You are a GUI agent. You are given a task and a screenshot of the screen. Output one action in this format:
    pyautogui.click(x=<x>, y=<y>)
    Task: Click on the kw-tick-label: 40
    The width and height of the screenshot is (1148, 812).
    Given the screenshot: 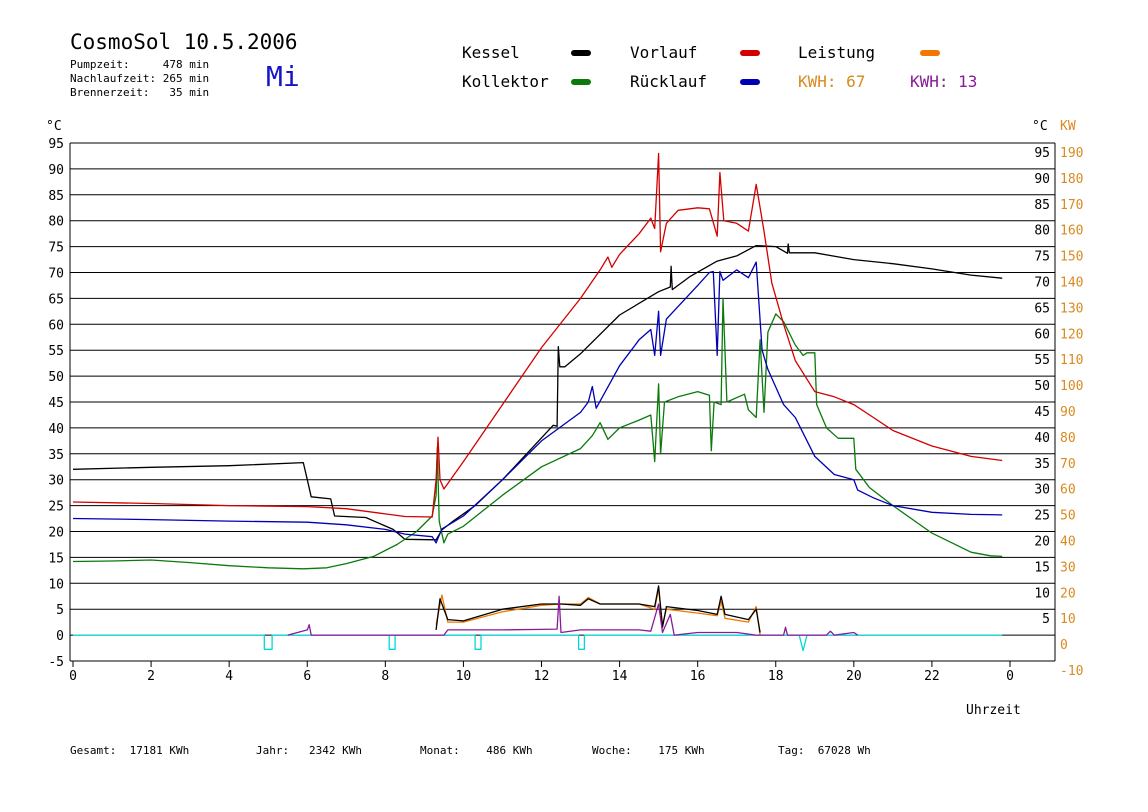 What is the action you would take?
    pyautogui.click(x=1068, y=542)
    